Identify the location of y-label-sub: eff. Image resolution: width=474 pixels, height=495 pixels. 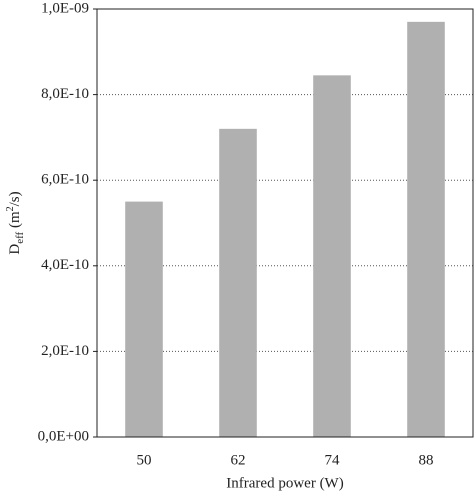
(20, 237).